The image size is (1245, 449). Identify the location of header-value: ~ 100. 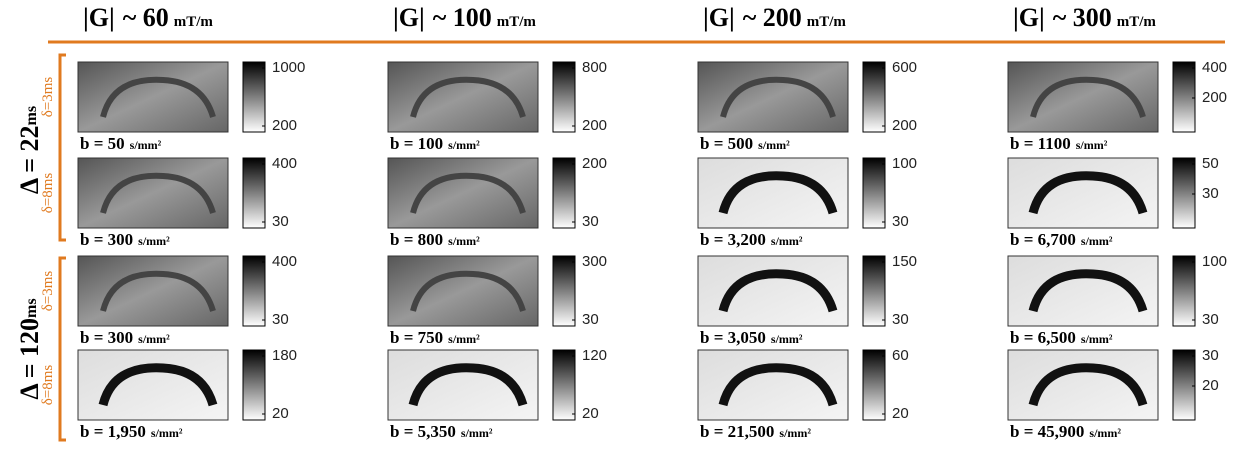
(462, 17).